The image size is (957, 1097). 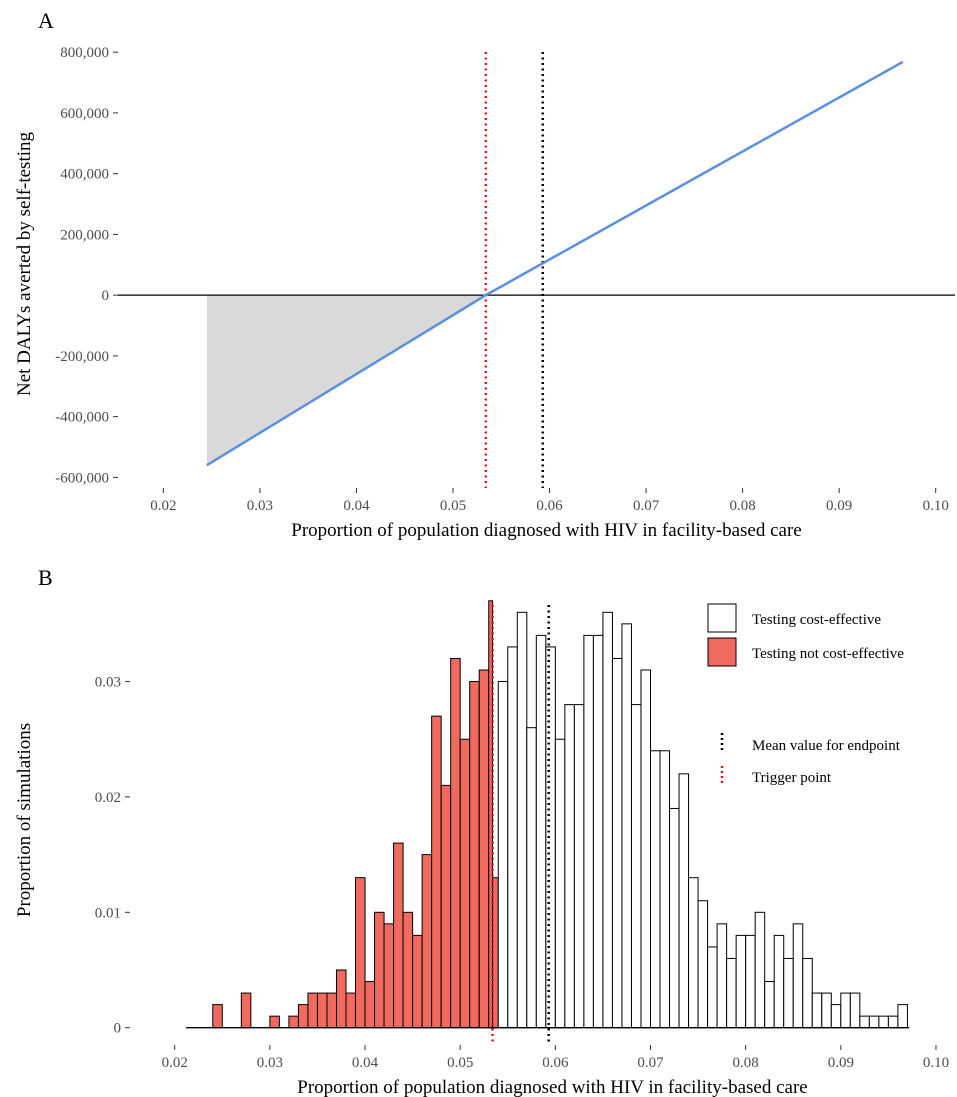 What do you see at coordinates (84, 235) in the screenshot?
I see `y-tick-label: 200,000` at bounding box center [84, 235].